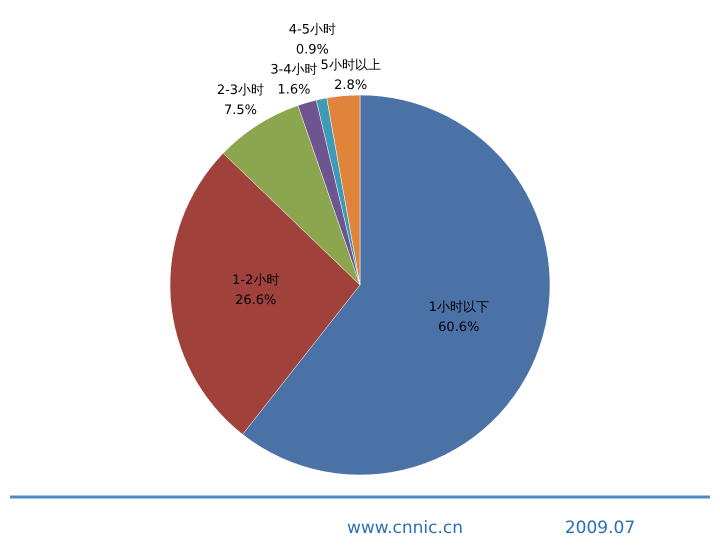  What do you see at coordinates (351, 86) in the screenshot?
I see `data-label: 2.8%` at bounding box center [351, 86].